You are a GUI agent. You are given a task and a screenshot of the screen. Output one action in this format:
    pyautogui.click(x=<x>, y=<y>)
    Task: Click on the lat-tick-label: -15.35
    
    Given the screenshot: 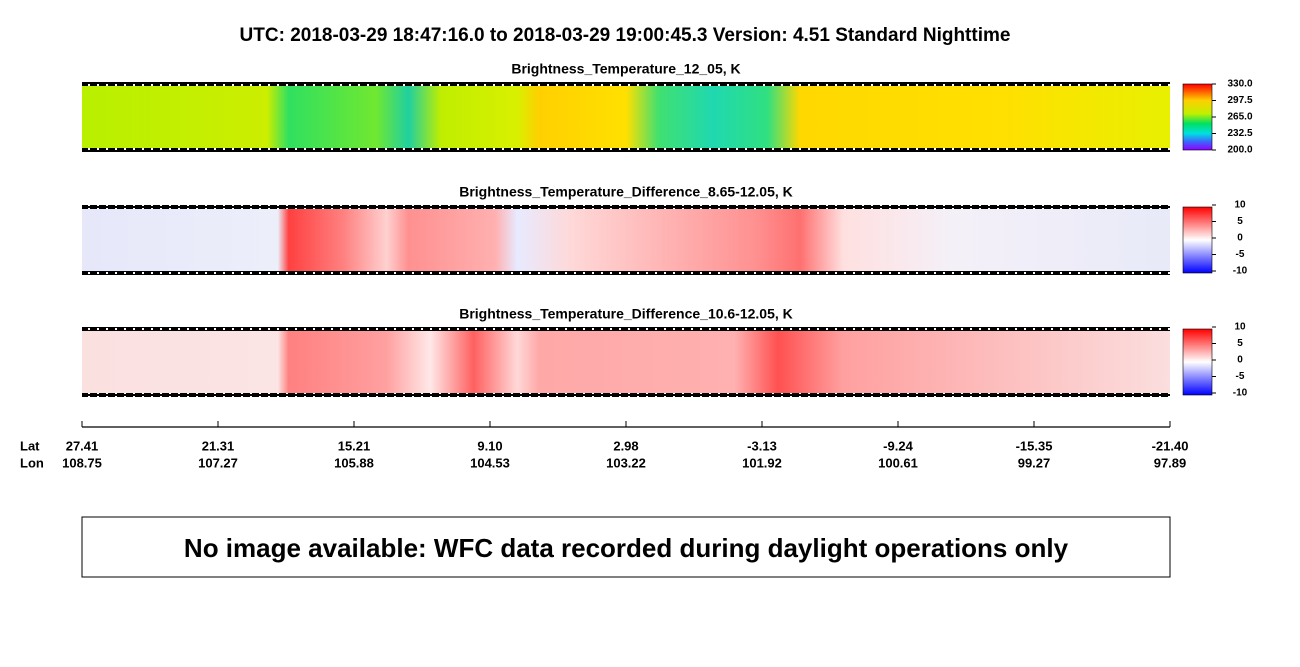 What is the action you would take?
    pyautogui.click(x=1034, y=445)
    